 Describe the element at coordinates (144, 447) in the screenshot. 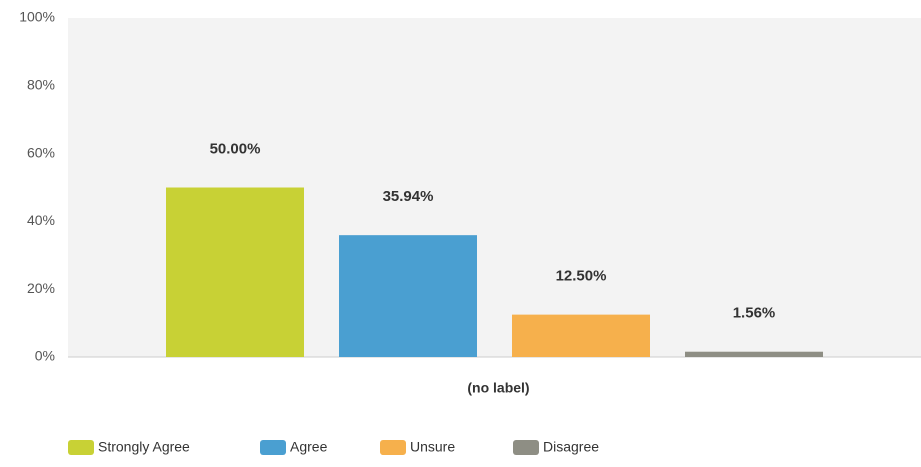

I see `legend-label: Strongly Agree` at that location.